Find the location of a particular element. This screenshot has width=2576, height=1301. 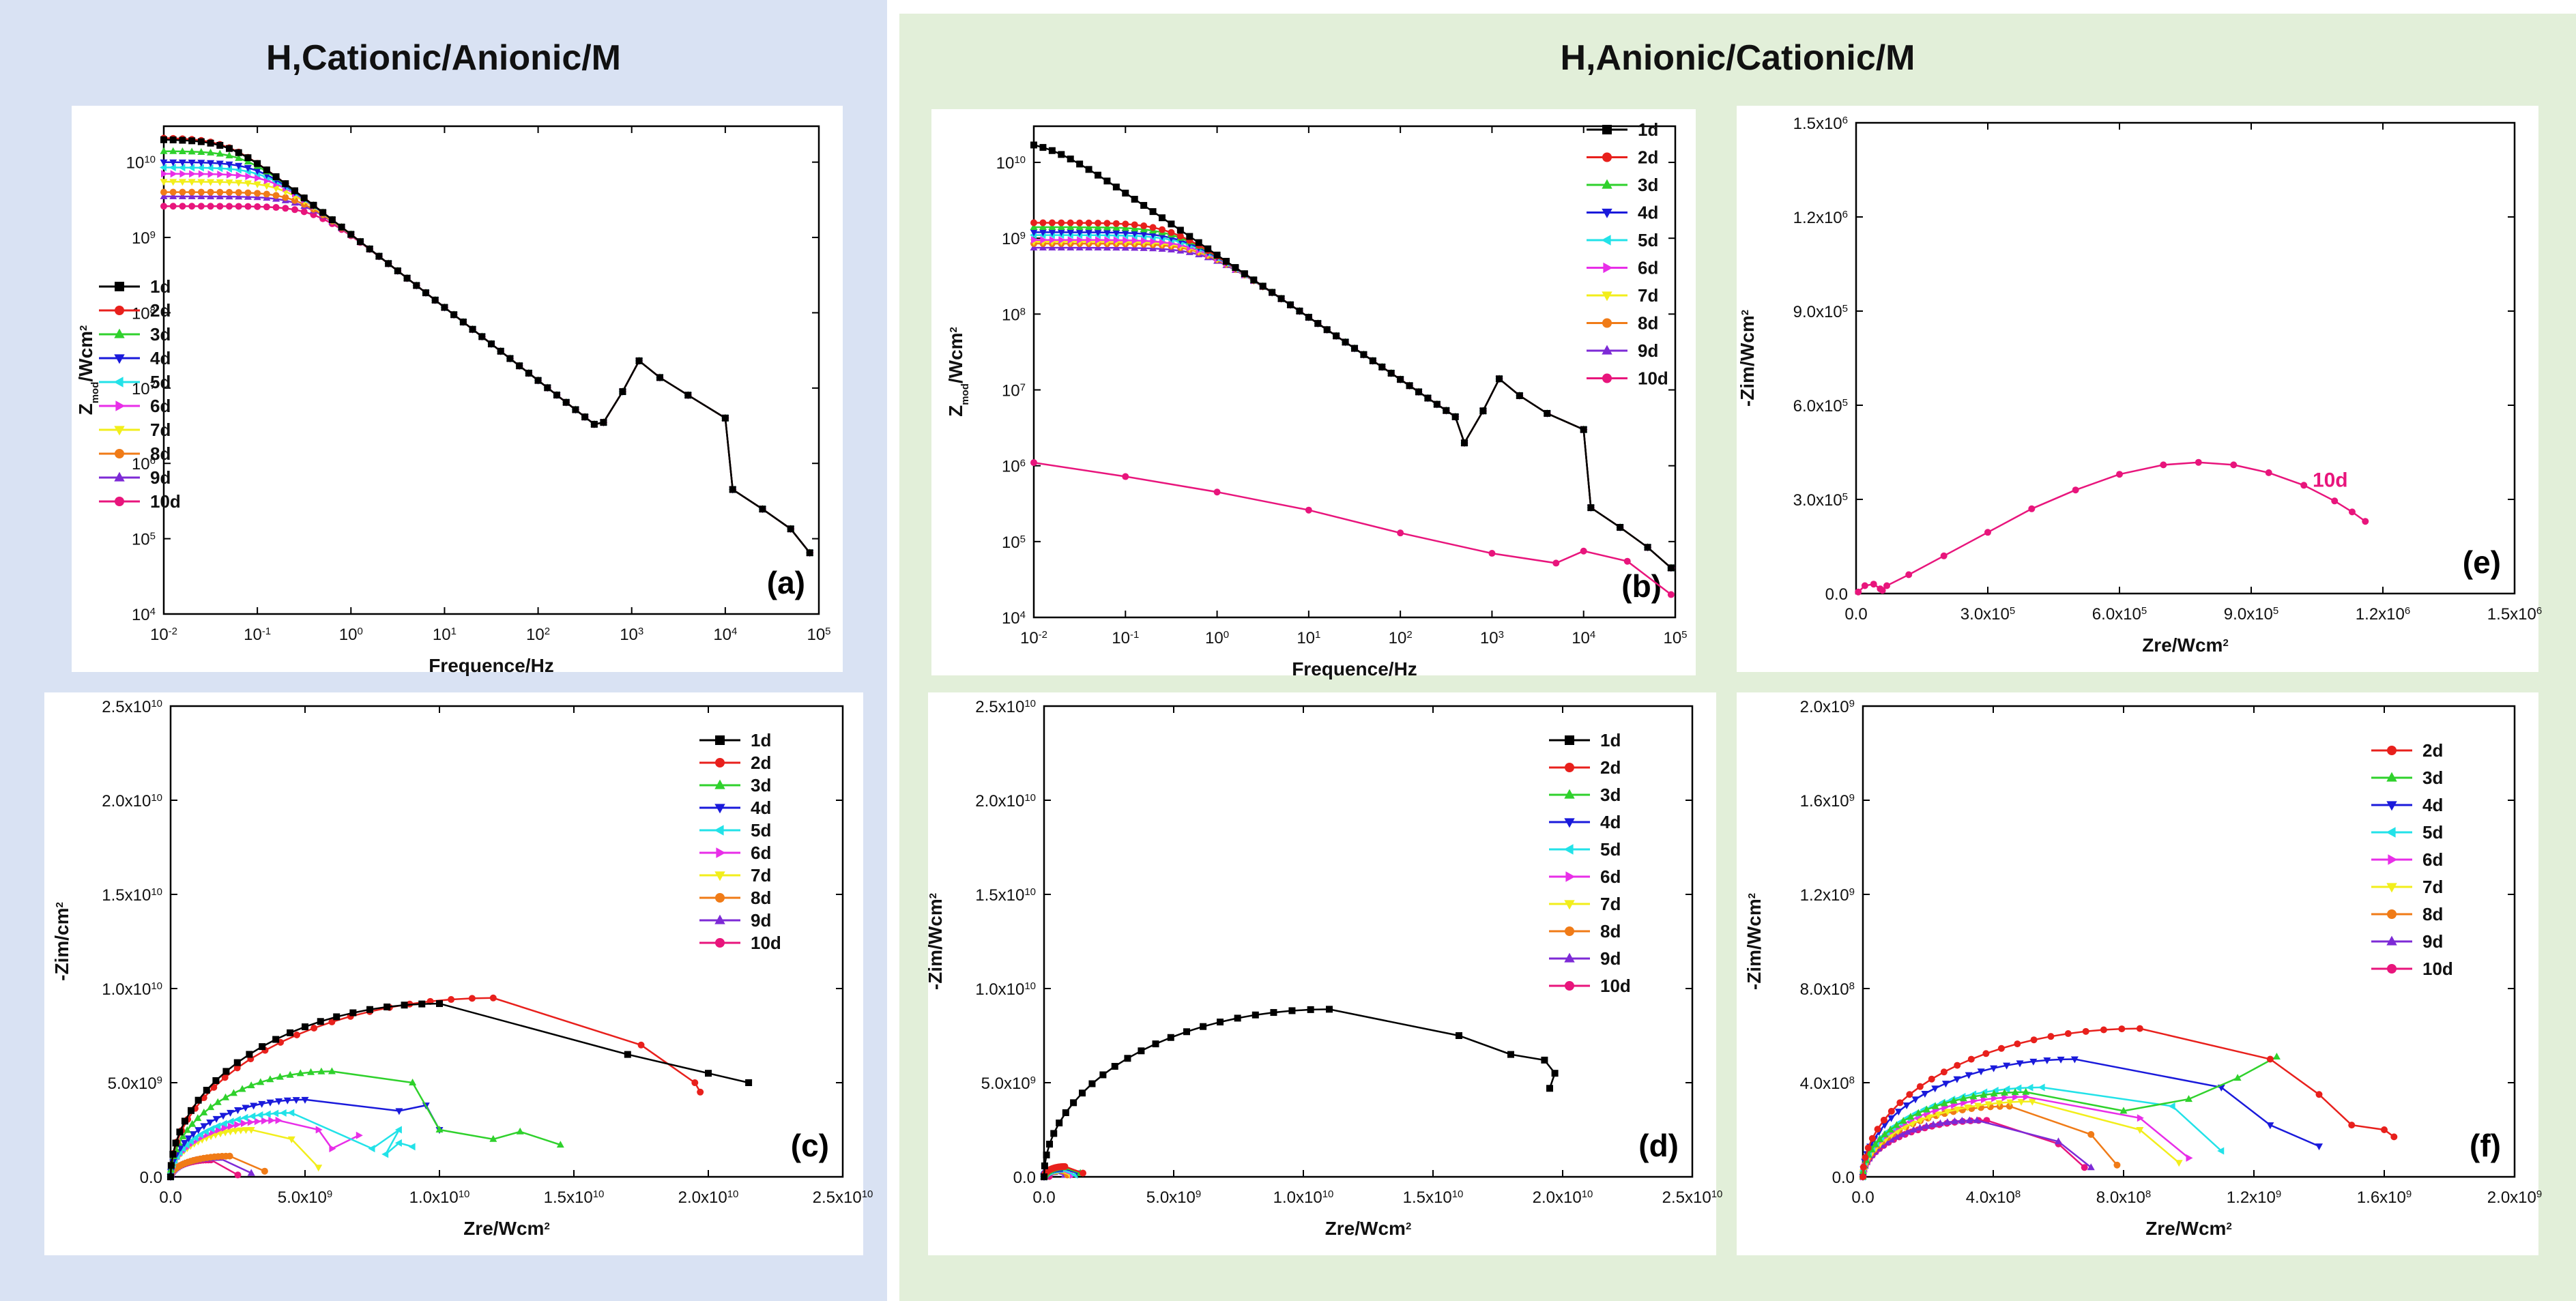

legend-marker-d-3d is located at coordinates (1569, 794).